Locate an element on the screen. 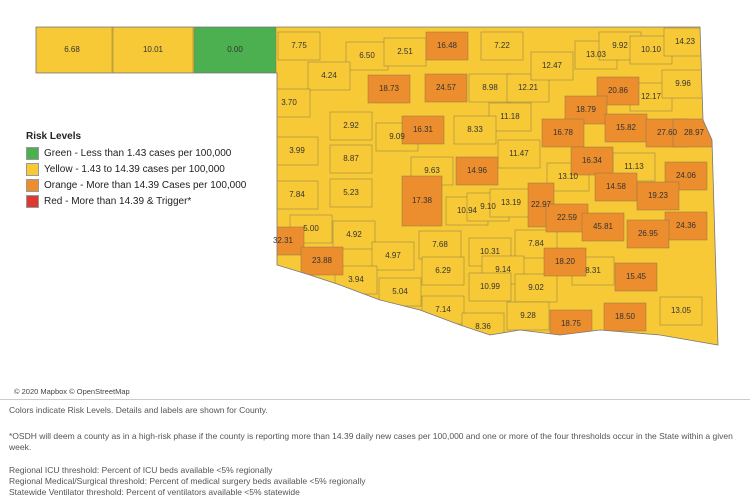  county-label: 18.73 is located at coordinates (389, 88).